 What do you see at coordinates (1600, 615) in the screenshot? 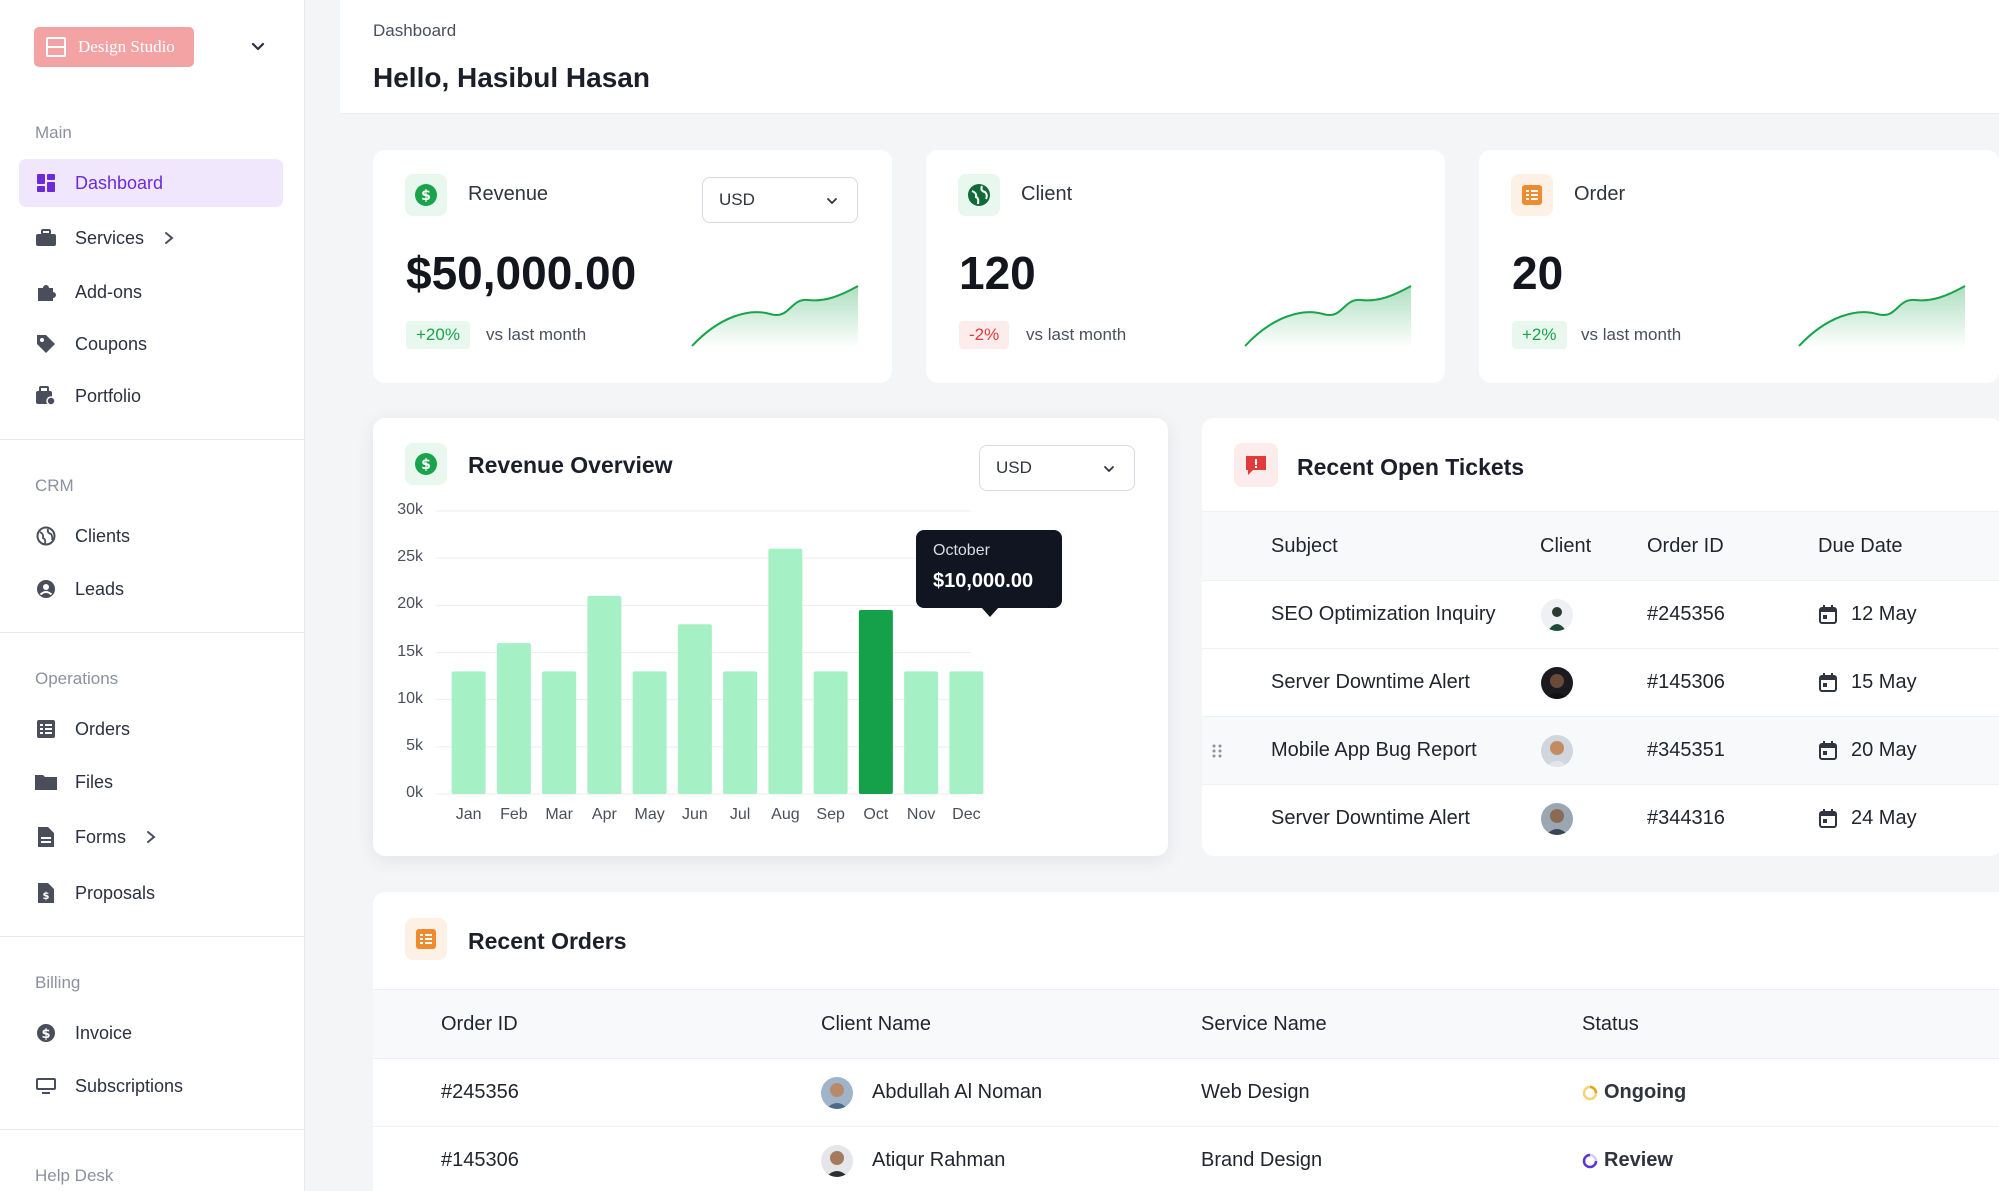
I see `table-row: SEO Optimization Inquiry #245356 12 May` at bounding box center [1600, 615].